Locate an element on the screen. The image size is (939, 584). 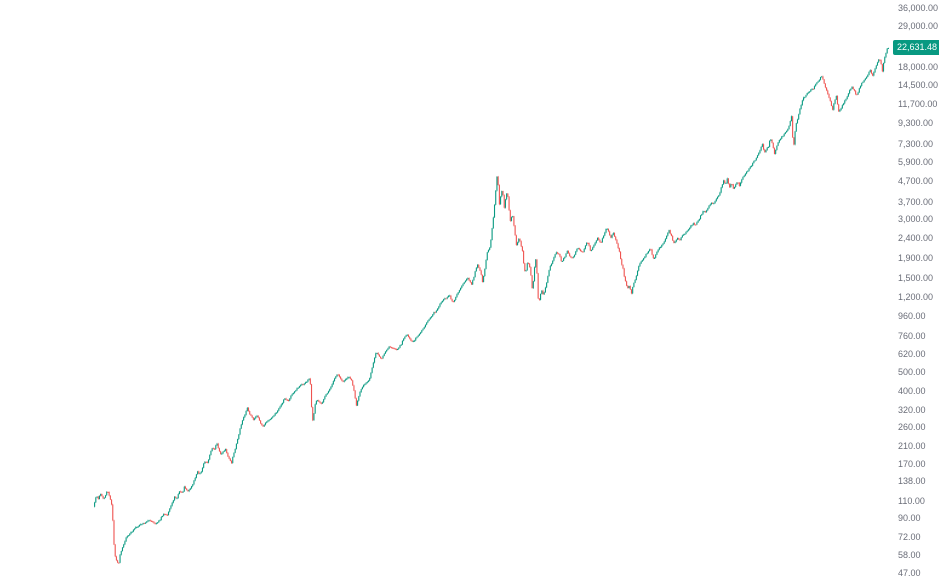
last-price-badge: 22,631.48 is located at coordinates (916, 48).